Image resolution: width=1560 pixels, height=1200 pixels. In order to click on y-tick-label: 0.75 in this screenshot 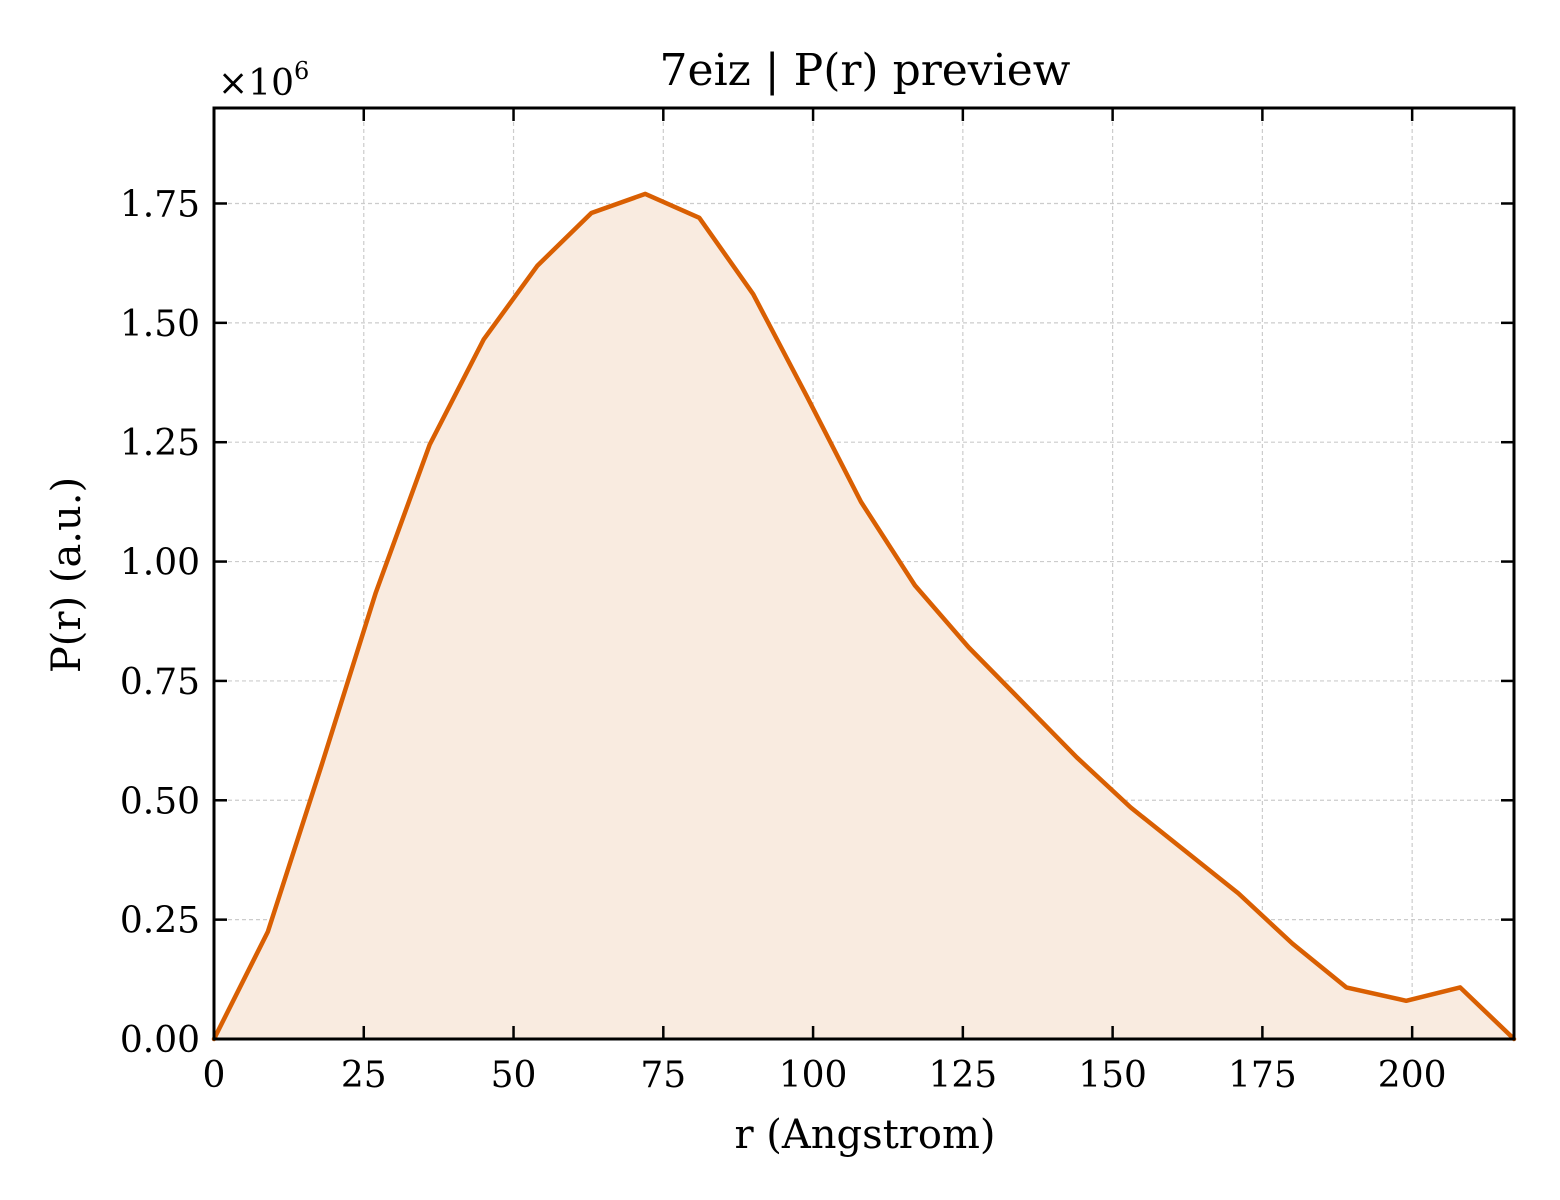, I will do `click(160, 682)`.